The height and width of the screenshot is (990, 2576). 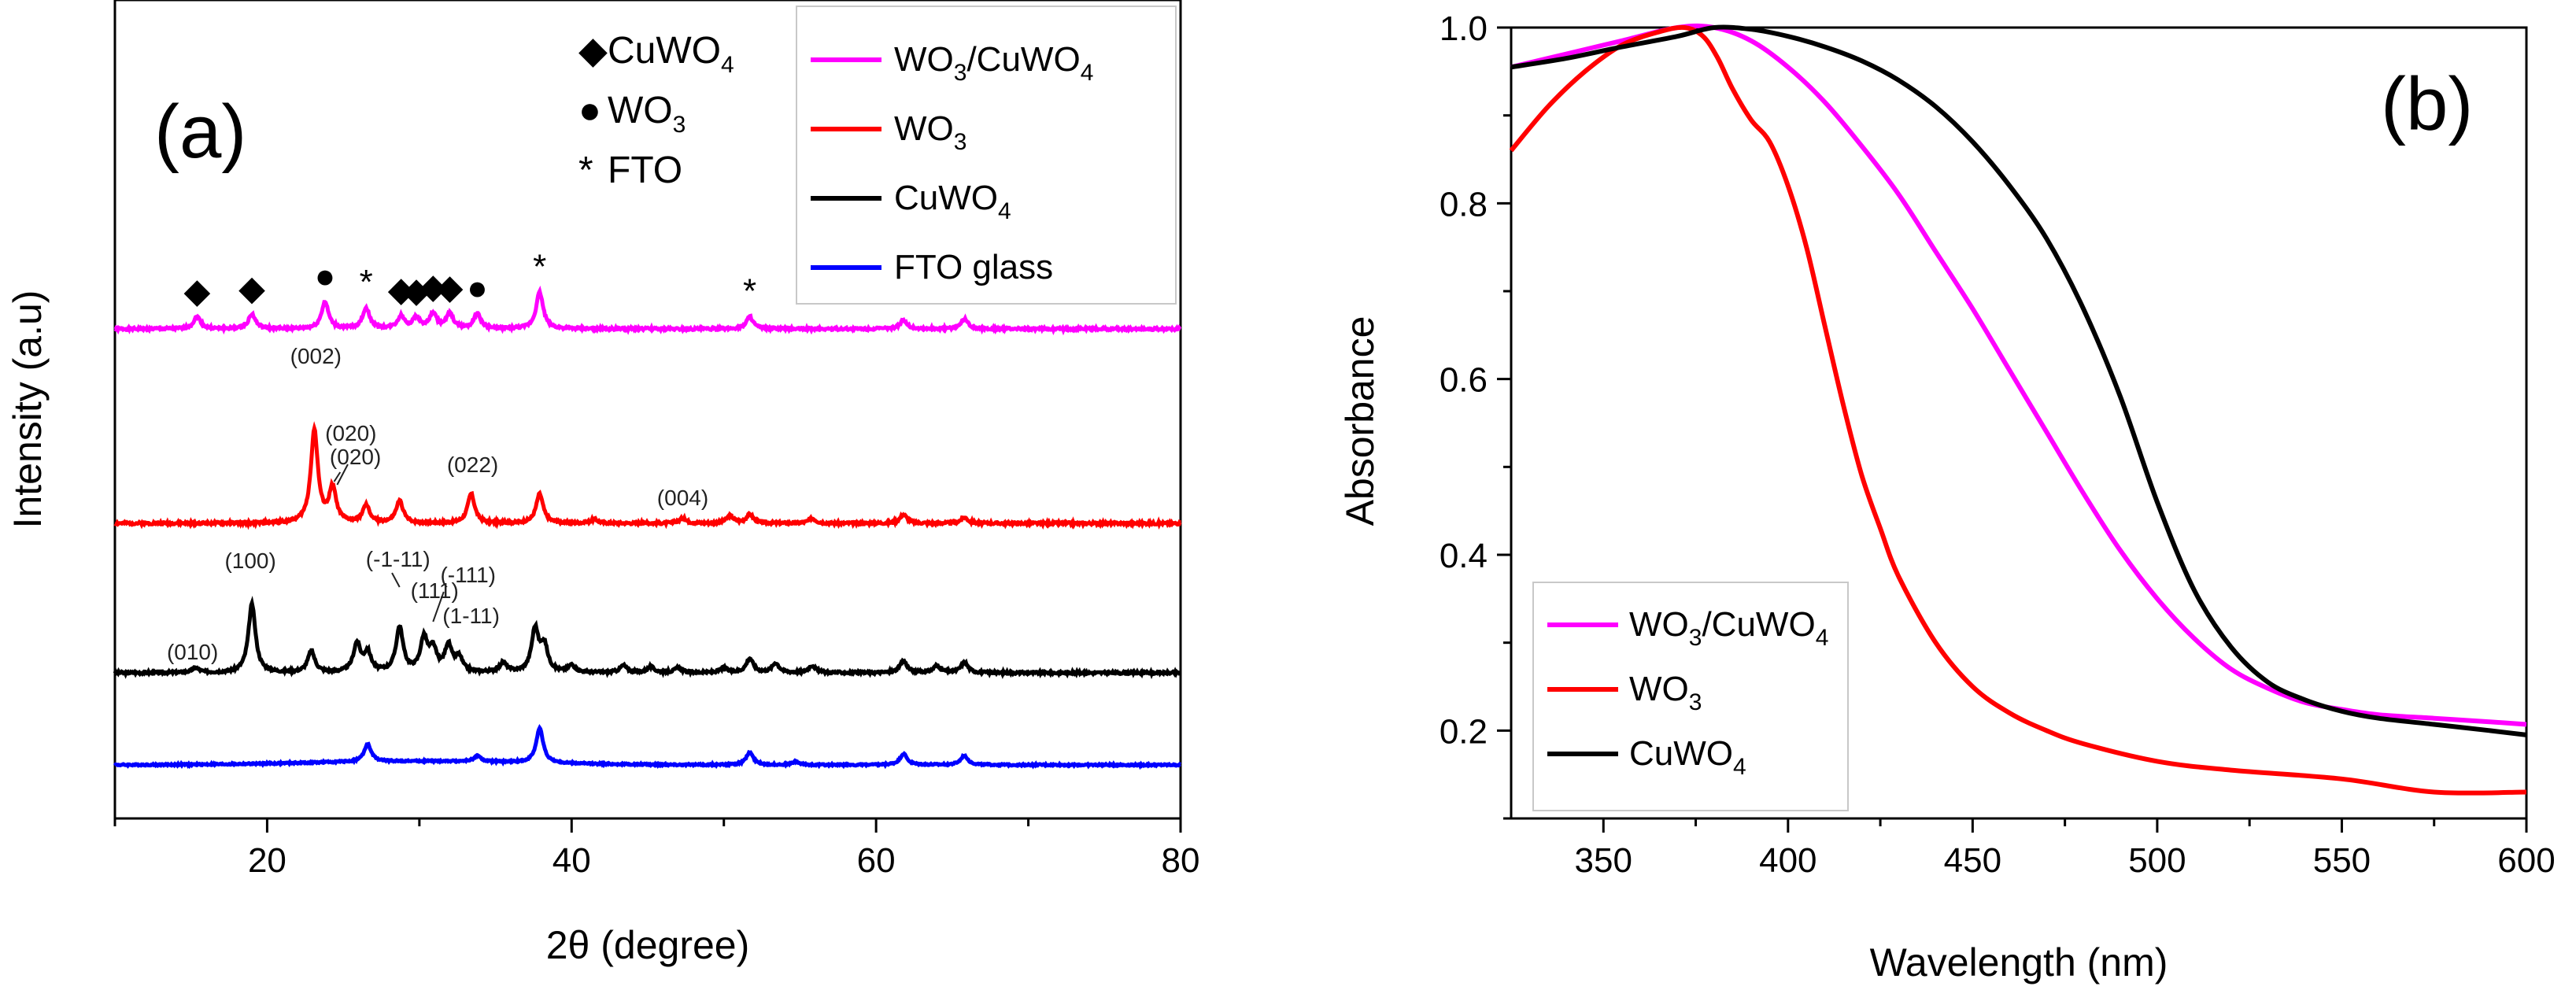 I want to click on panel-a-annotation: (004), so click(x=682, y=498).